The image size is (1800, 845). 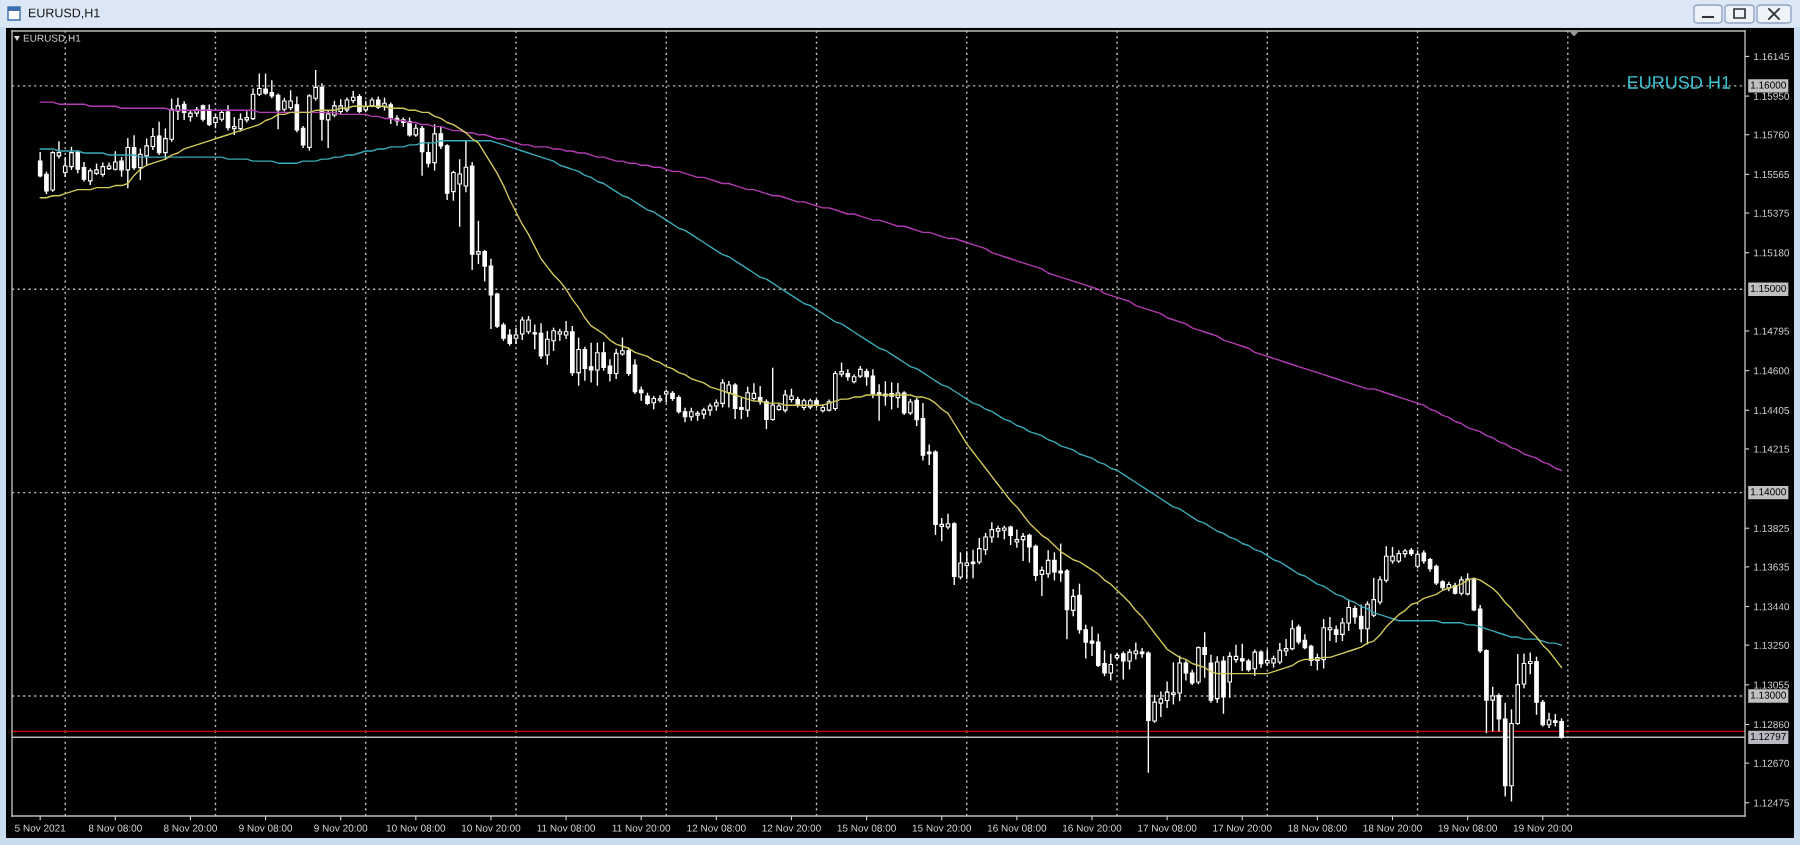 What do you see at coordinates (64, 13) in the screenshot?
I see `chart-title: EURUSD,H1` at bounding box center [64, 13].